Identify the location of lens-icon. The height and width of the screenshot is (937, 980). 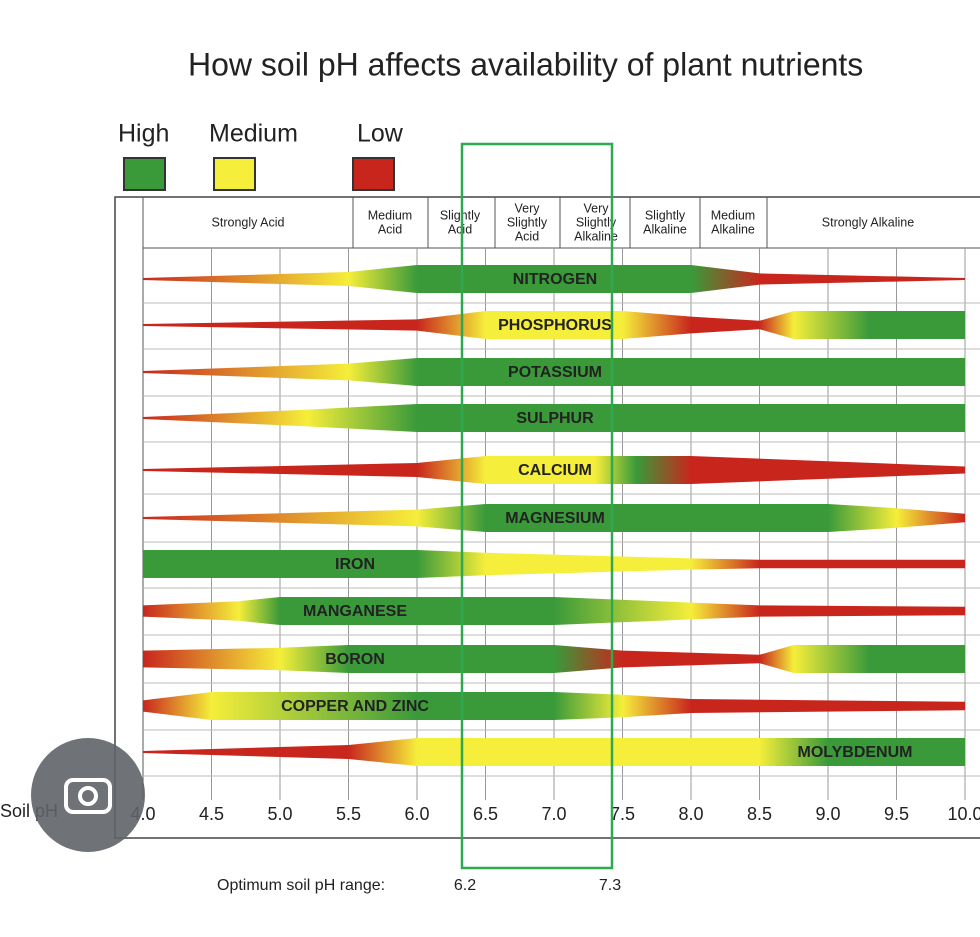
(88, 795).